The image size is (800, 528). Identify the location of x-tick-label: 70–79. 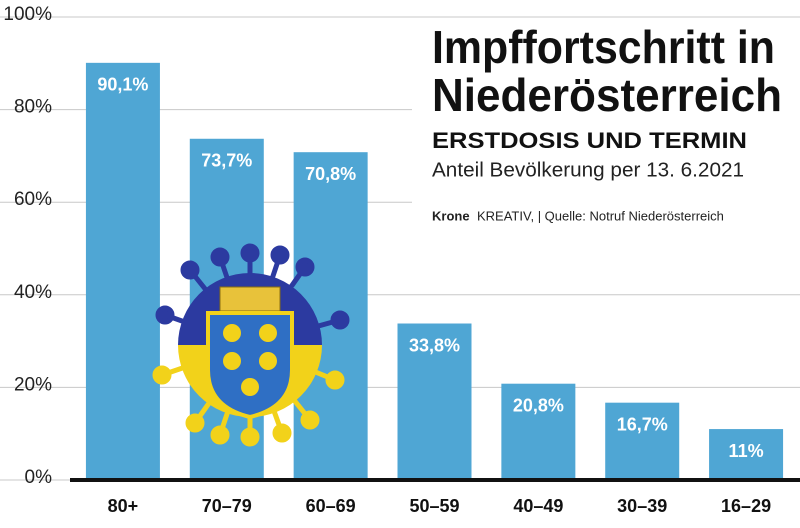
(227, 506).